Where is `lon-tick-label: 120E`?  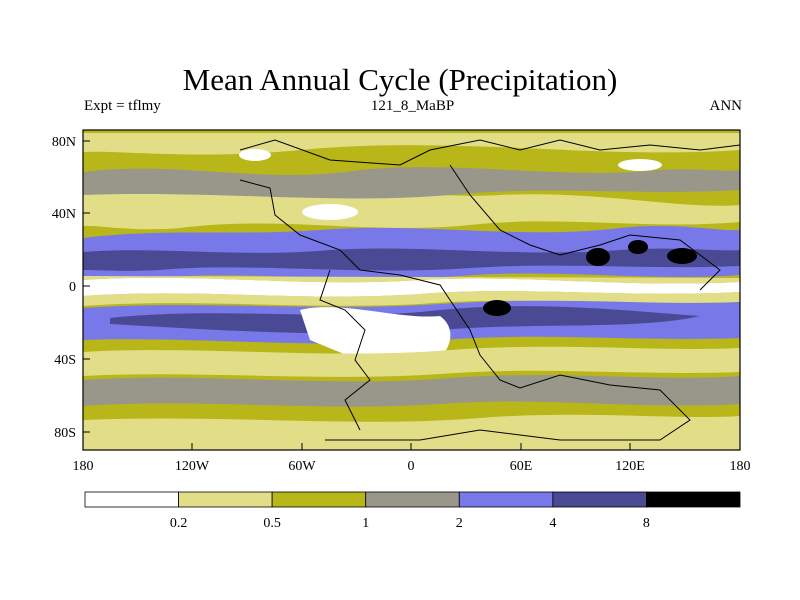 lon-tick-label: 120E is located at coordinates (630, 466).